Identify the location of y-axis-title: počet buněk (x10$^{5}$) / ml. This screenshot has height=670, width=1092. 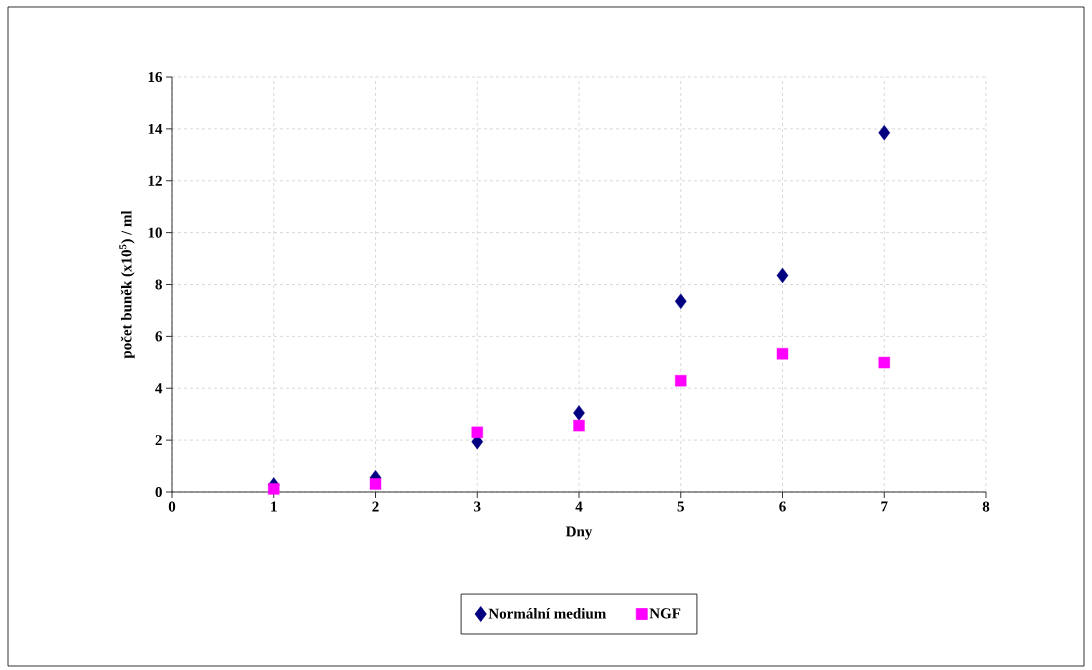
(127, 284).